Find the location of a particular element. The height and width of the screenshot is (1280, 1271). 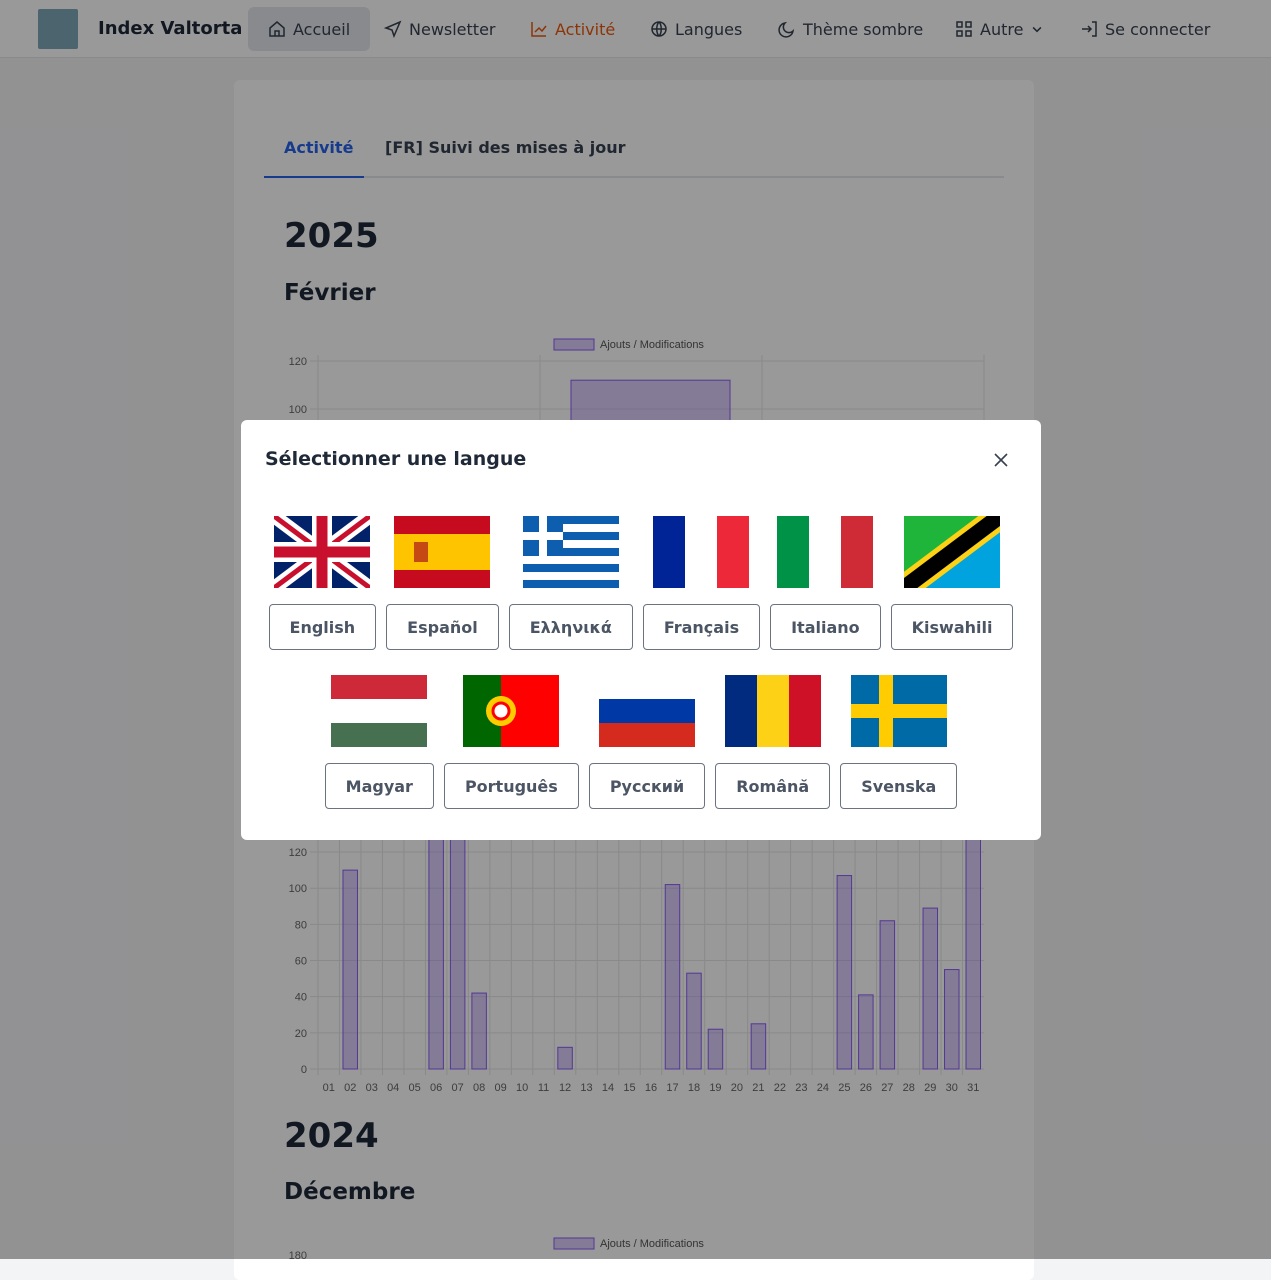

language-option: Română is located at coordinates (773, 742).